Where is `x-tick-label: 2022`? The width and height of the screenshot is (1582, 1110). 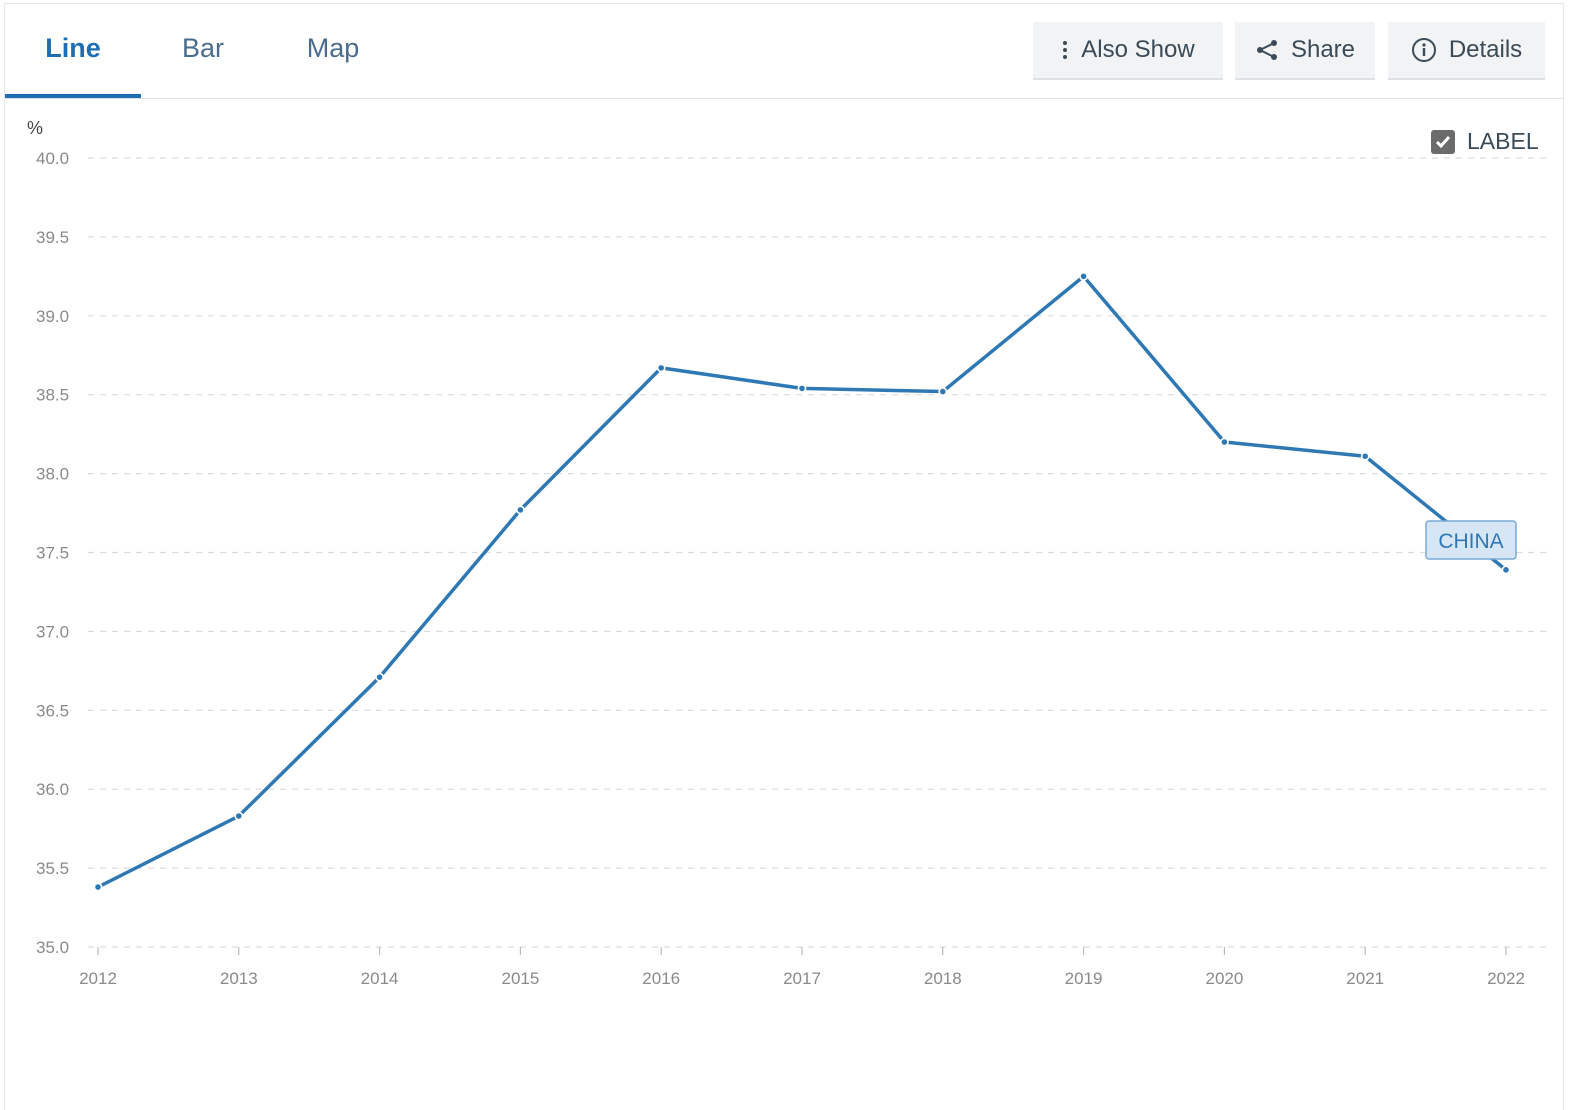 x-tick-label: 2022 is located at coordinates (1506, 978).